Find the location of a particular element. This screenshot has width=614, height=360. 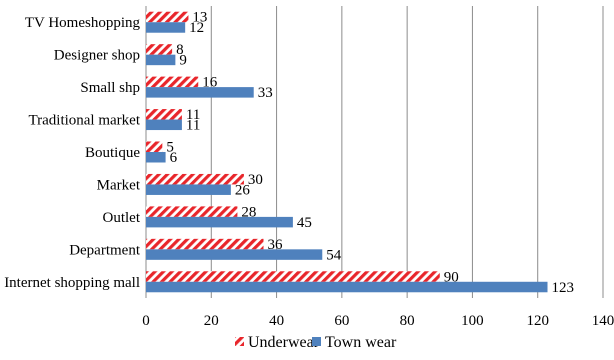

data-label: 33 is located at coordinates (265, 93).